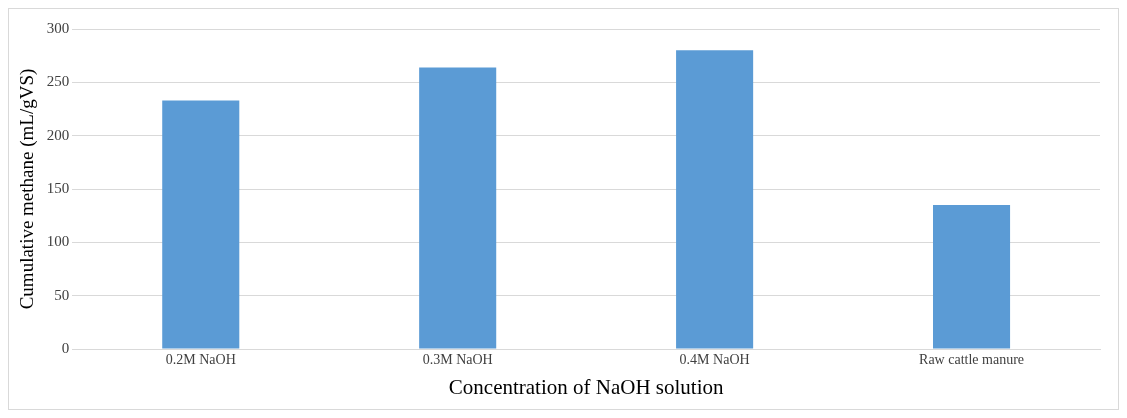 This screenshot has width=1127, height=418. Describe the element at coordinates (586, 386) in the screenshot. I see `x-axis-title: Concentration of NaOH solution` at that location.